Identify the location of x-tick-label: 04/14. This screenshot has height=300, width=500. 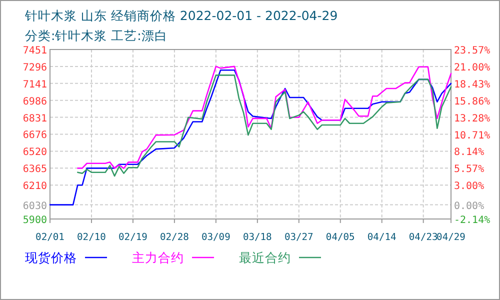
(382, 237).